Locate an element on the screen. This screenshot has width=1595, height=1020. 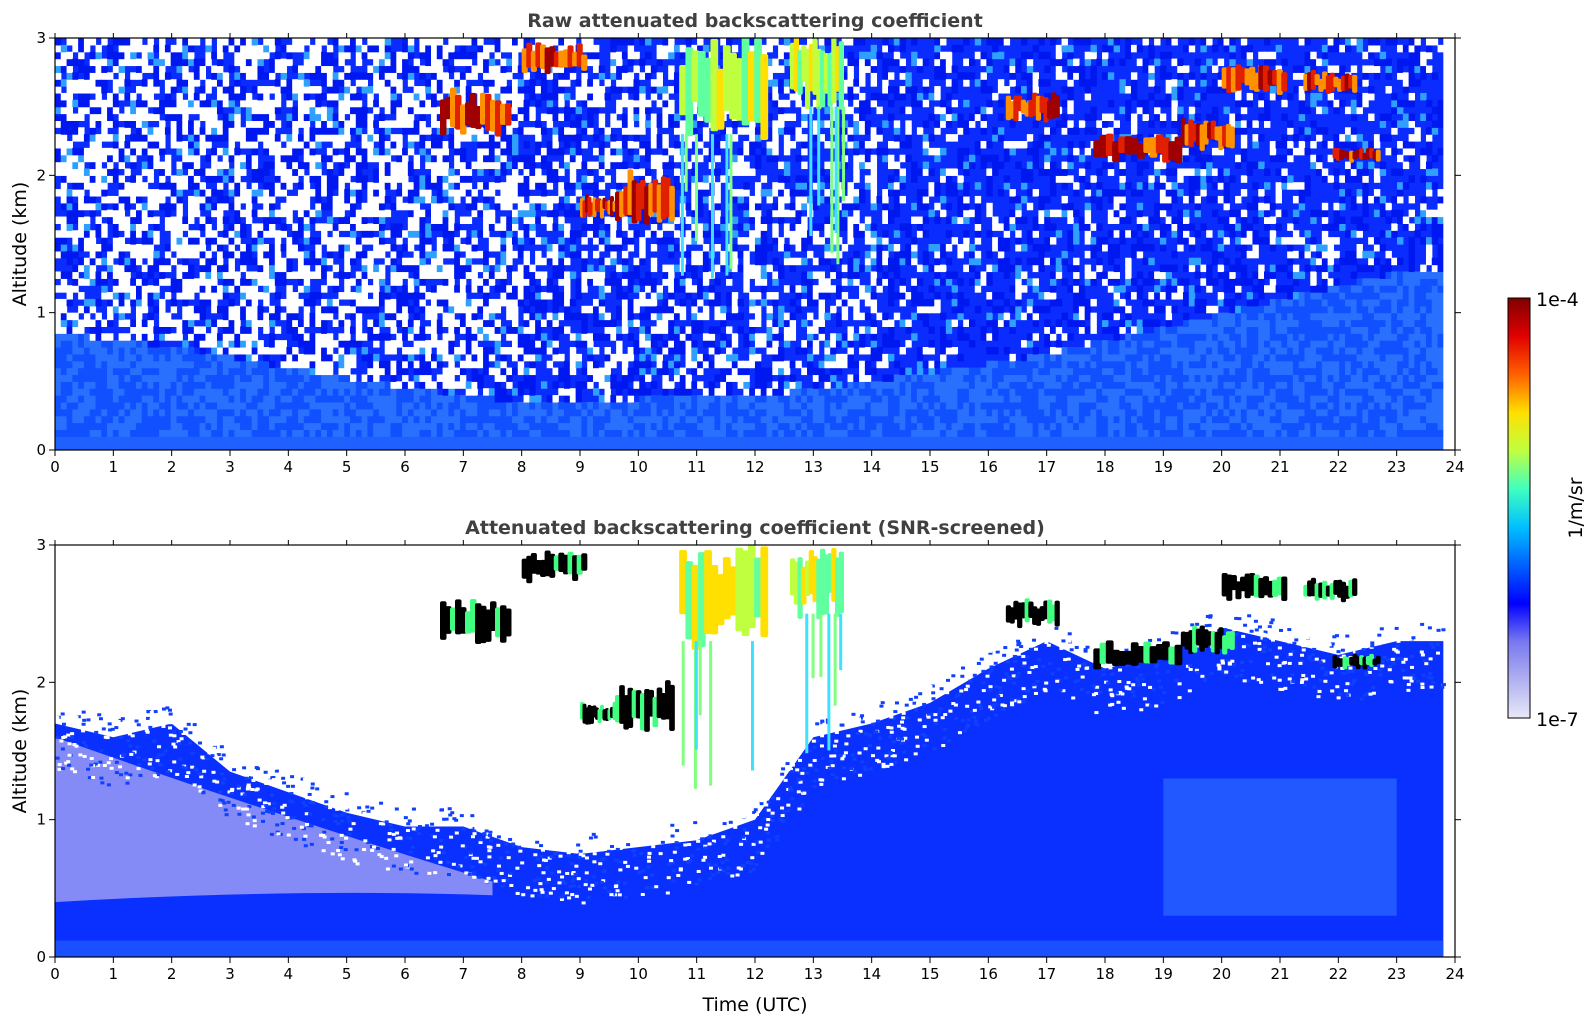
colorbar-max-label: 1e-4 is located at coordinates (1557, 300).